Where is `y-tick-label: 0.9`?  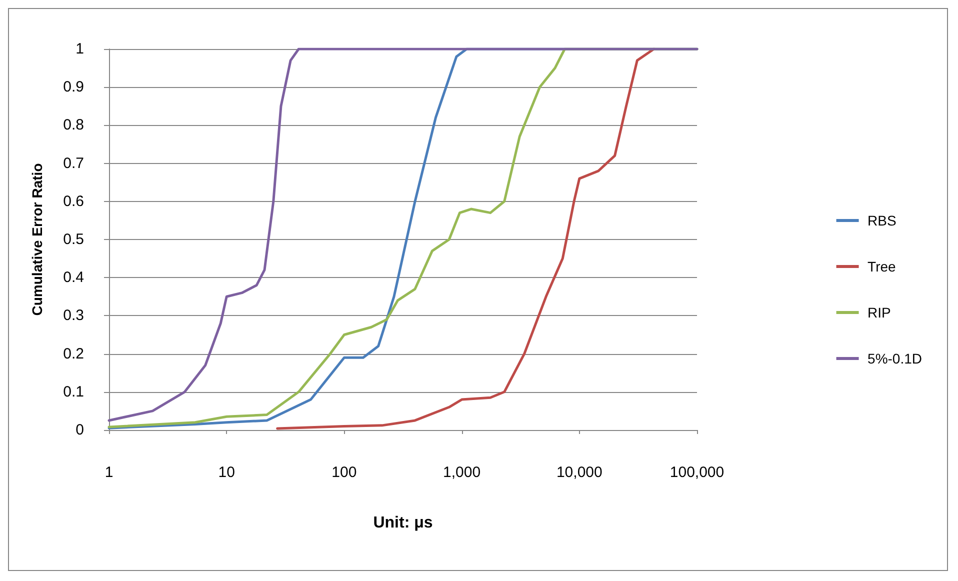
y-tick-label: 0.9 is located at coordinates (73, 87).